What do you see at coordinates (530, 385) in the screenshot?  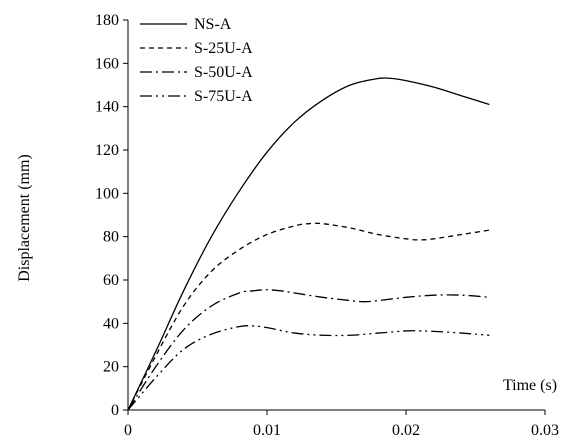 I see `x-axis-title: Time (s)` at bounding box center [530, 385].